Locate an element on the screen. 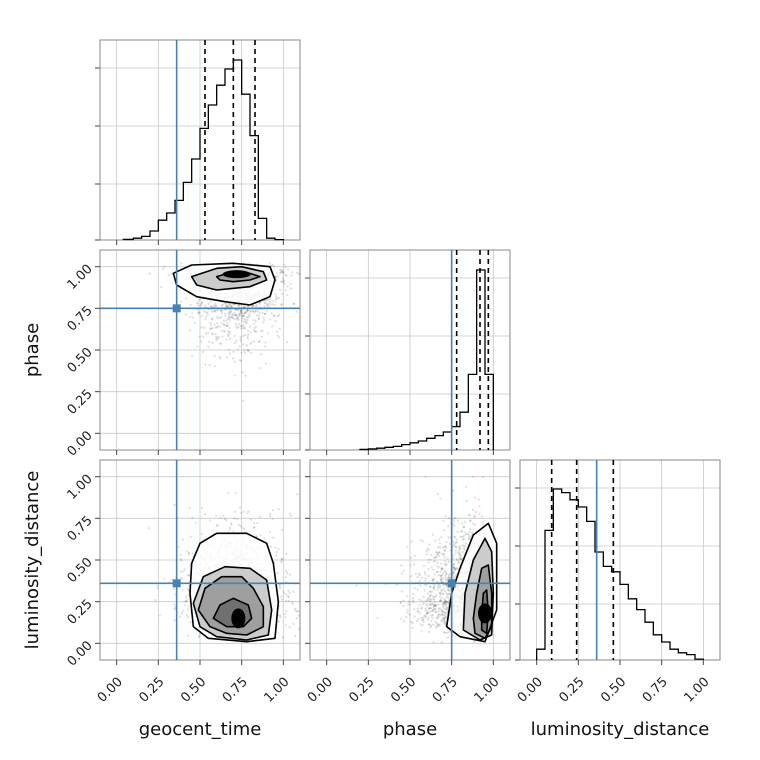  y-tick-label: 0.00 is located at coordinates (80, 653).